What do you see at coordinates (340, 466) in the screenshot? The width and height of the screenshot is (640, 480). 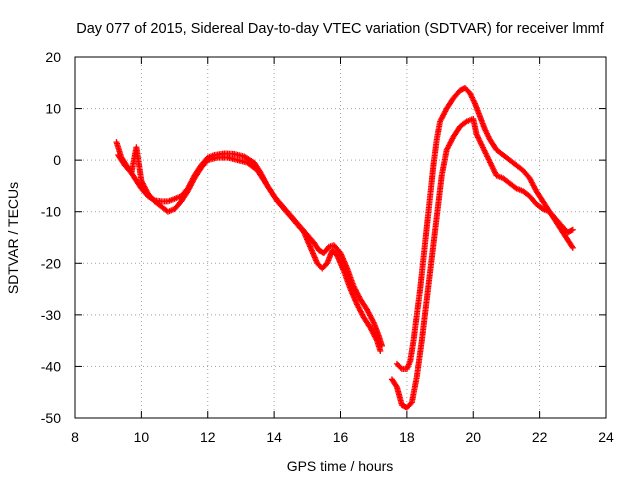 I see `x-axis-label: GPS time / hours` at bounding box center [340, 466].